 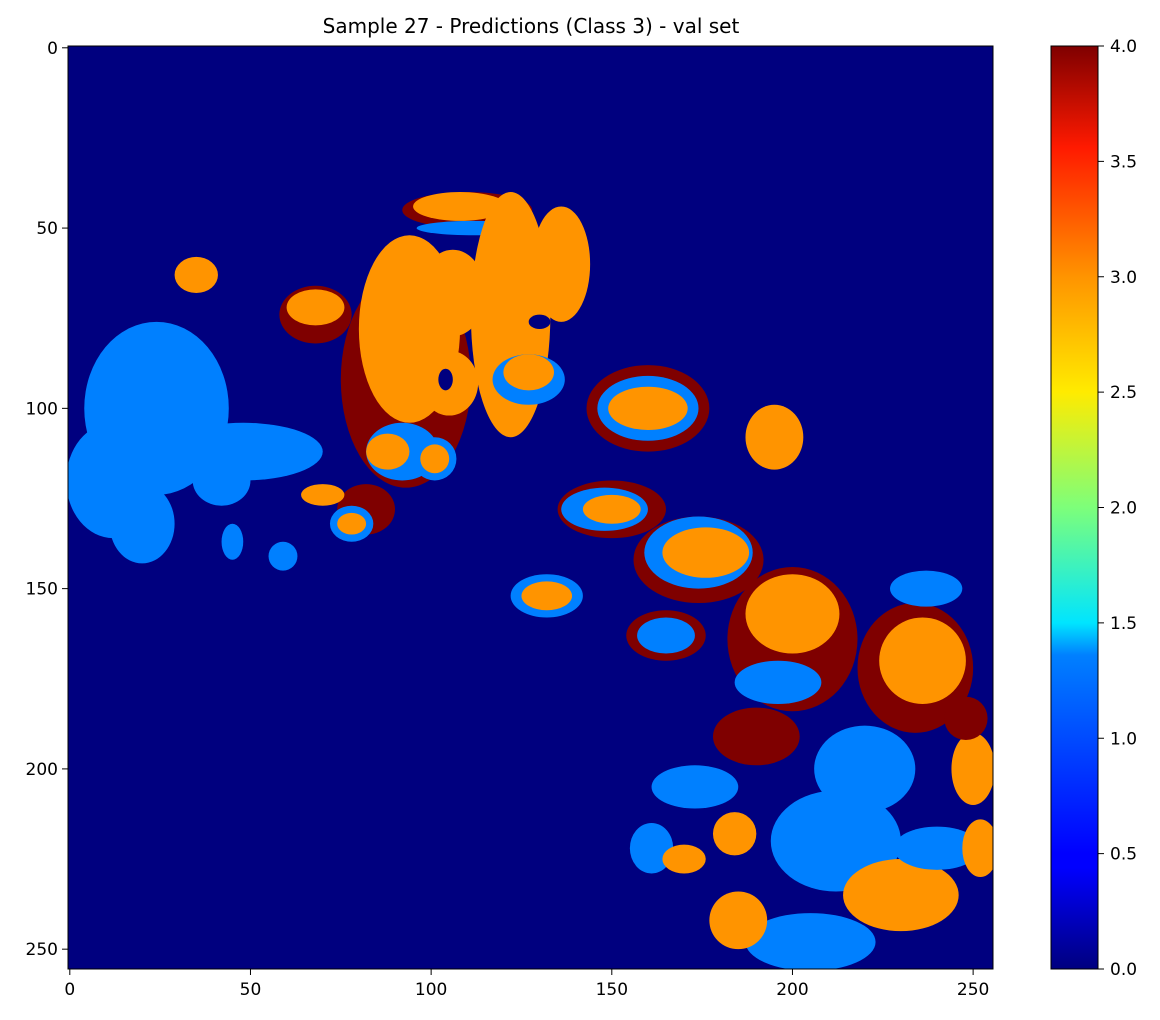 What do you see at coordinates (1123, 47) in the screenshot?
I see `colorbar-tick-label: 4.0` at bounding box center [1123, 47].